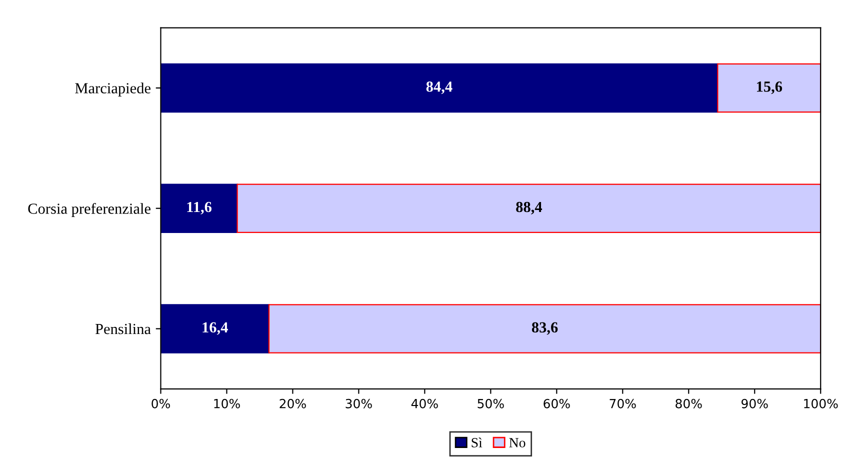 This screenshot has height=463, width=846. What do you see at coordinates (821, 403) in the screenshot?
I see `x-tick-label: 100%` at bounding box center [821, 403].